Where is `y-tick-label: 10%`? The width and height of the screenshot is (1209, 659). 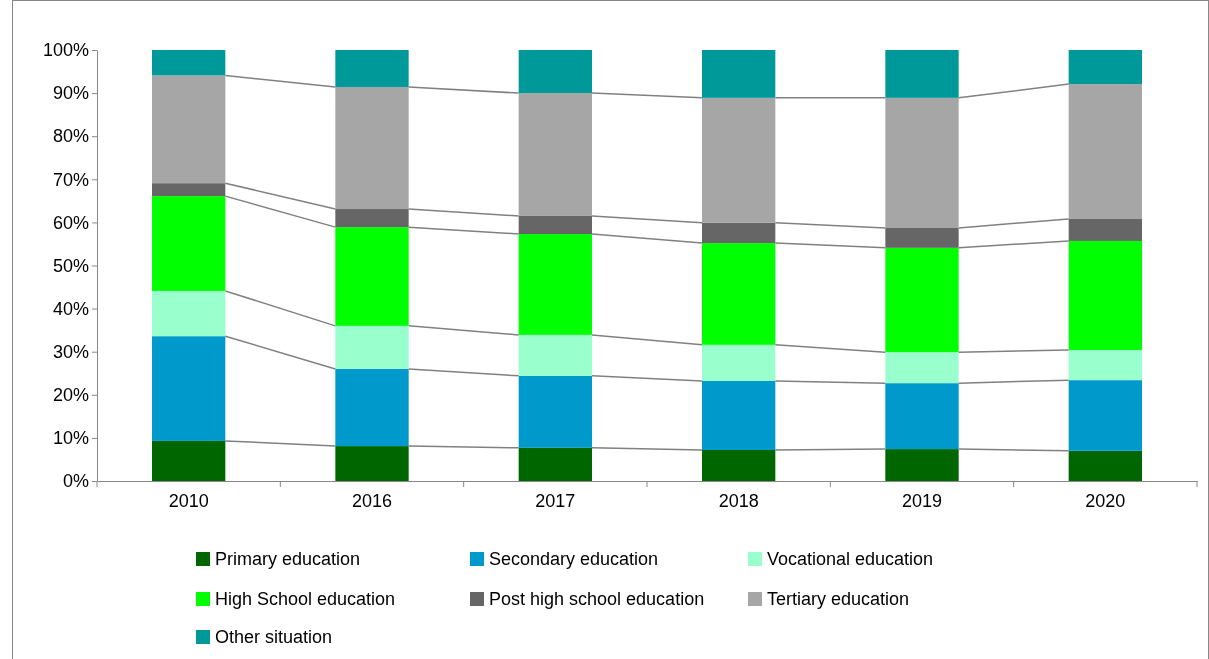
y-tick-label: 10% is located at coordinates (70, 438).